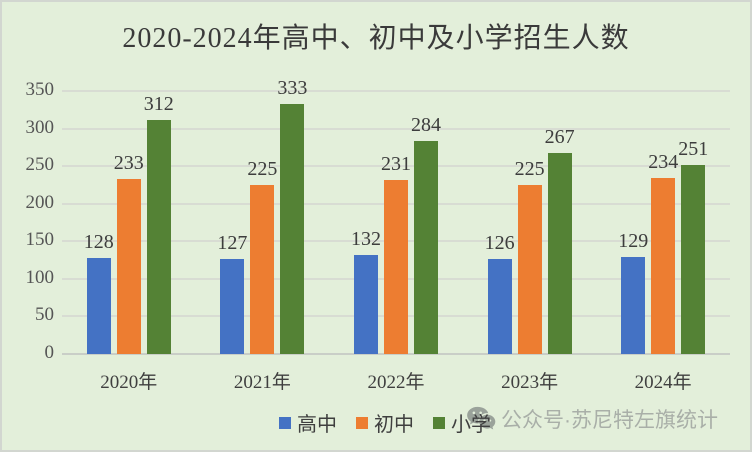 This screenshot has height=452, width=752. I want to click on bar-value-label: 126, so click(499, 243).